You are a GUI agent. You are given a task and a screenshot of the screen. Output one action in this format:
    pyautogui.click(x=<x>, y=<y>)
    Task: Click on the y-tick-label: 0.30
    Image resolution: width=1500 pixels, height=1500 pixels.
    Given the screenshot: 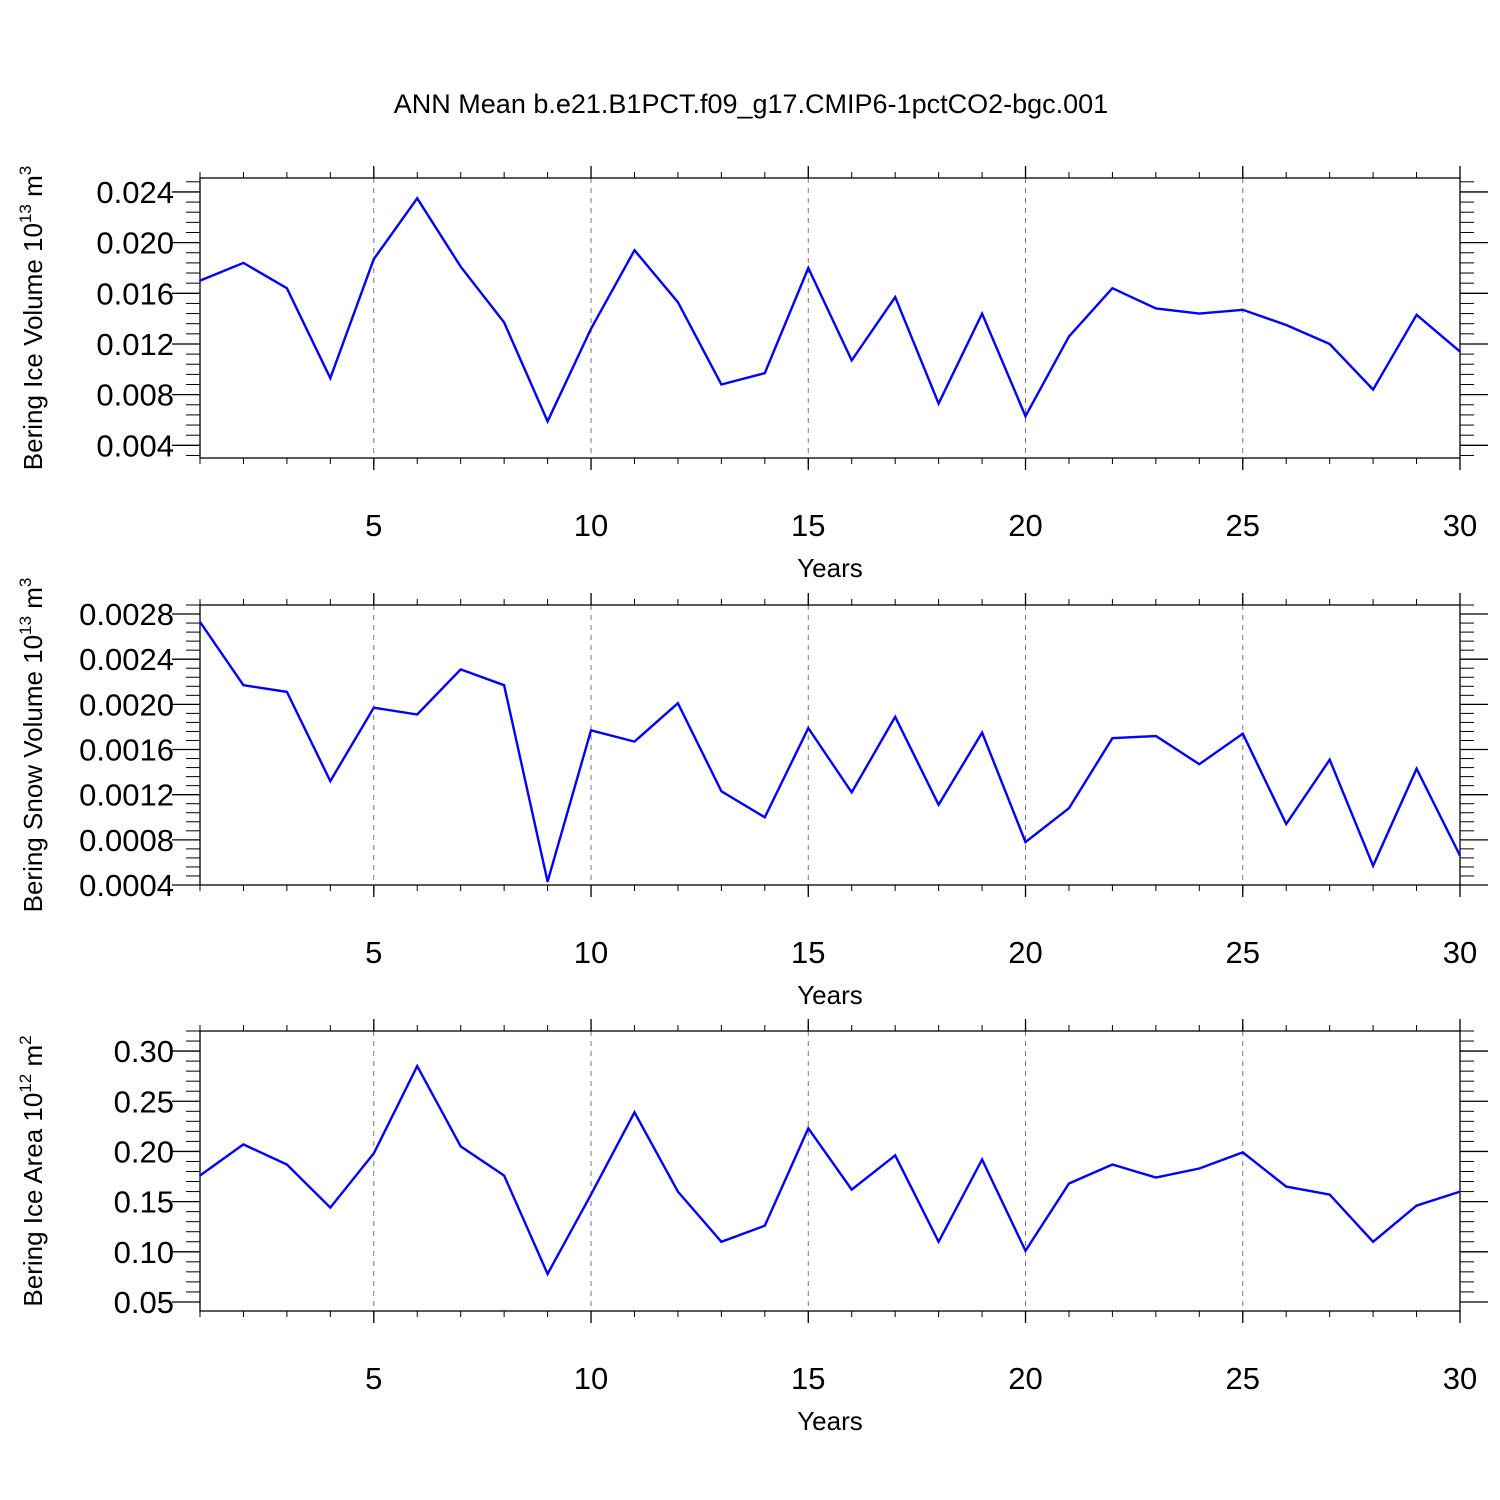 What is the action you would take?
    pyautogui.click(x=144, y=1051)
    